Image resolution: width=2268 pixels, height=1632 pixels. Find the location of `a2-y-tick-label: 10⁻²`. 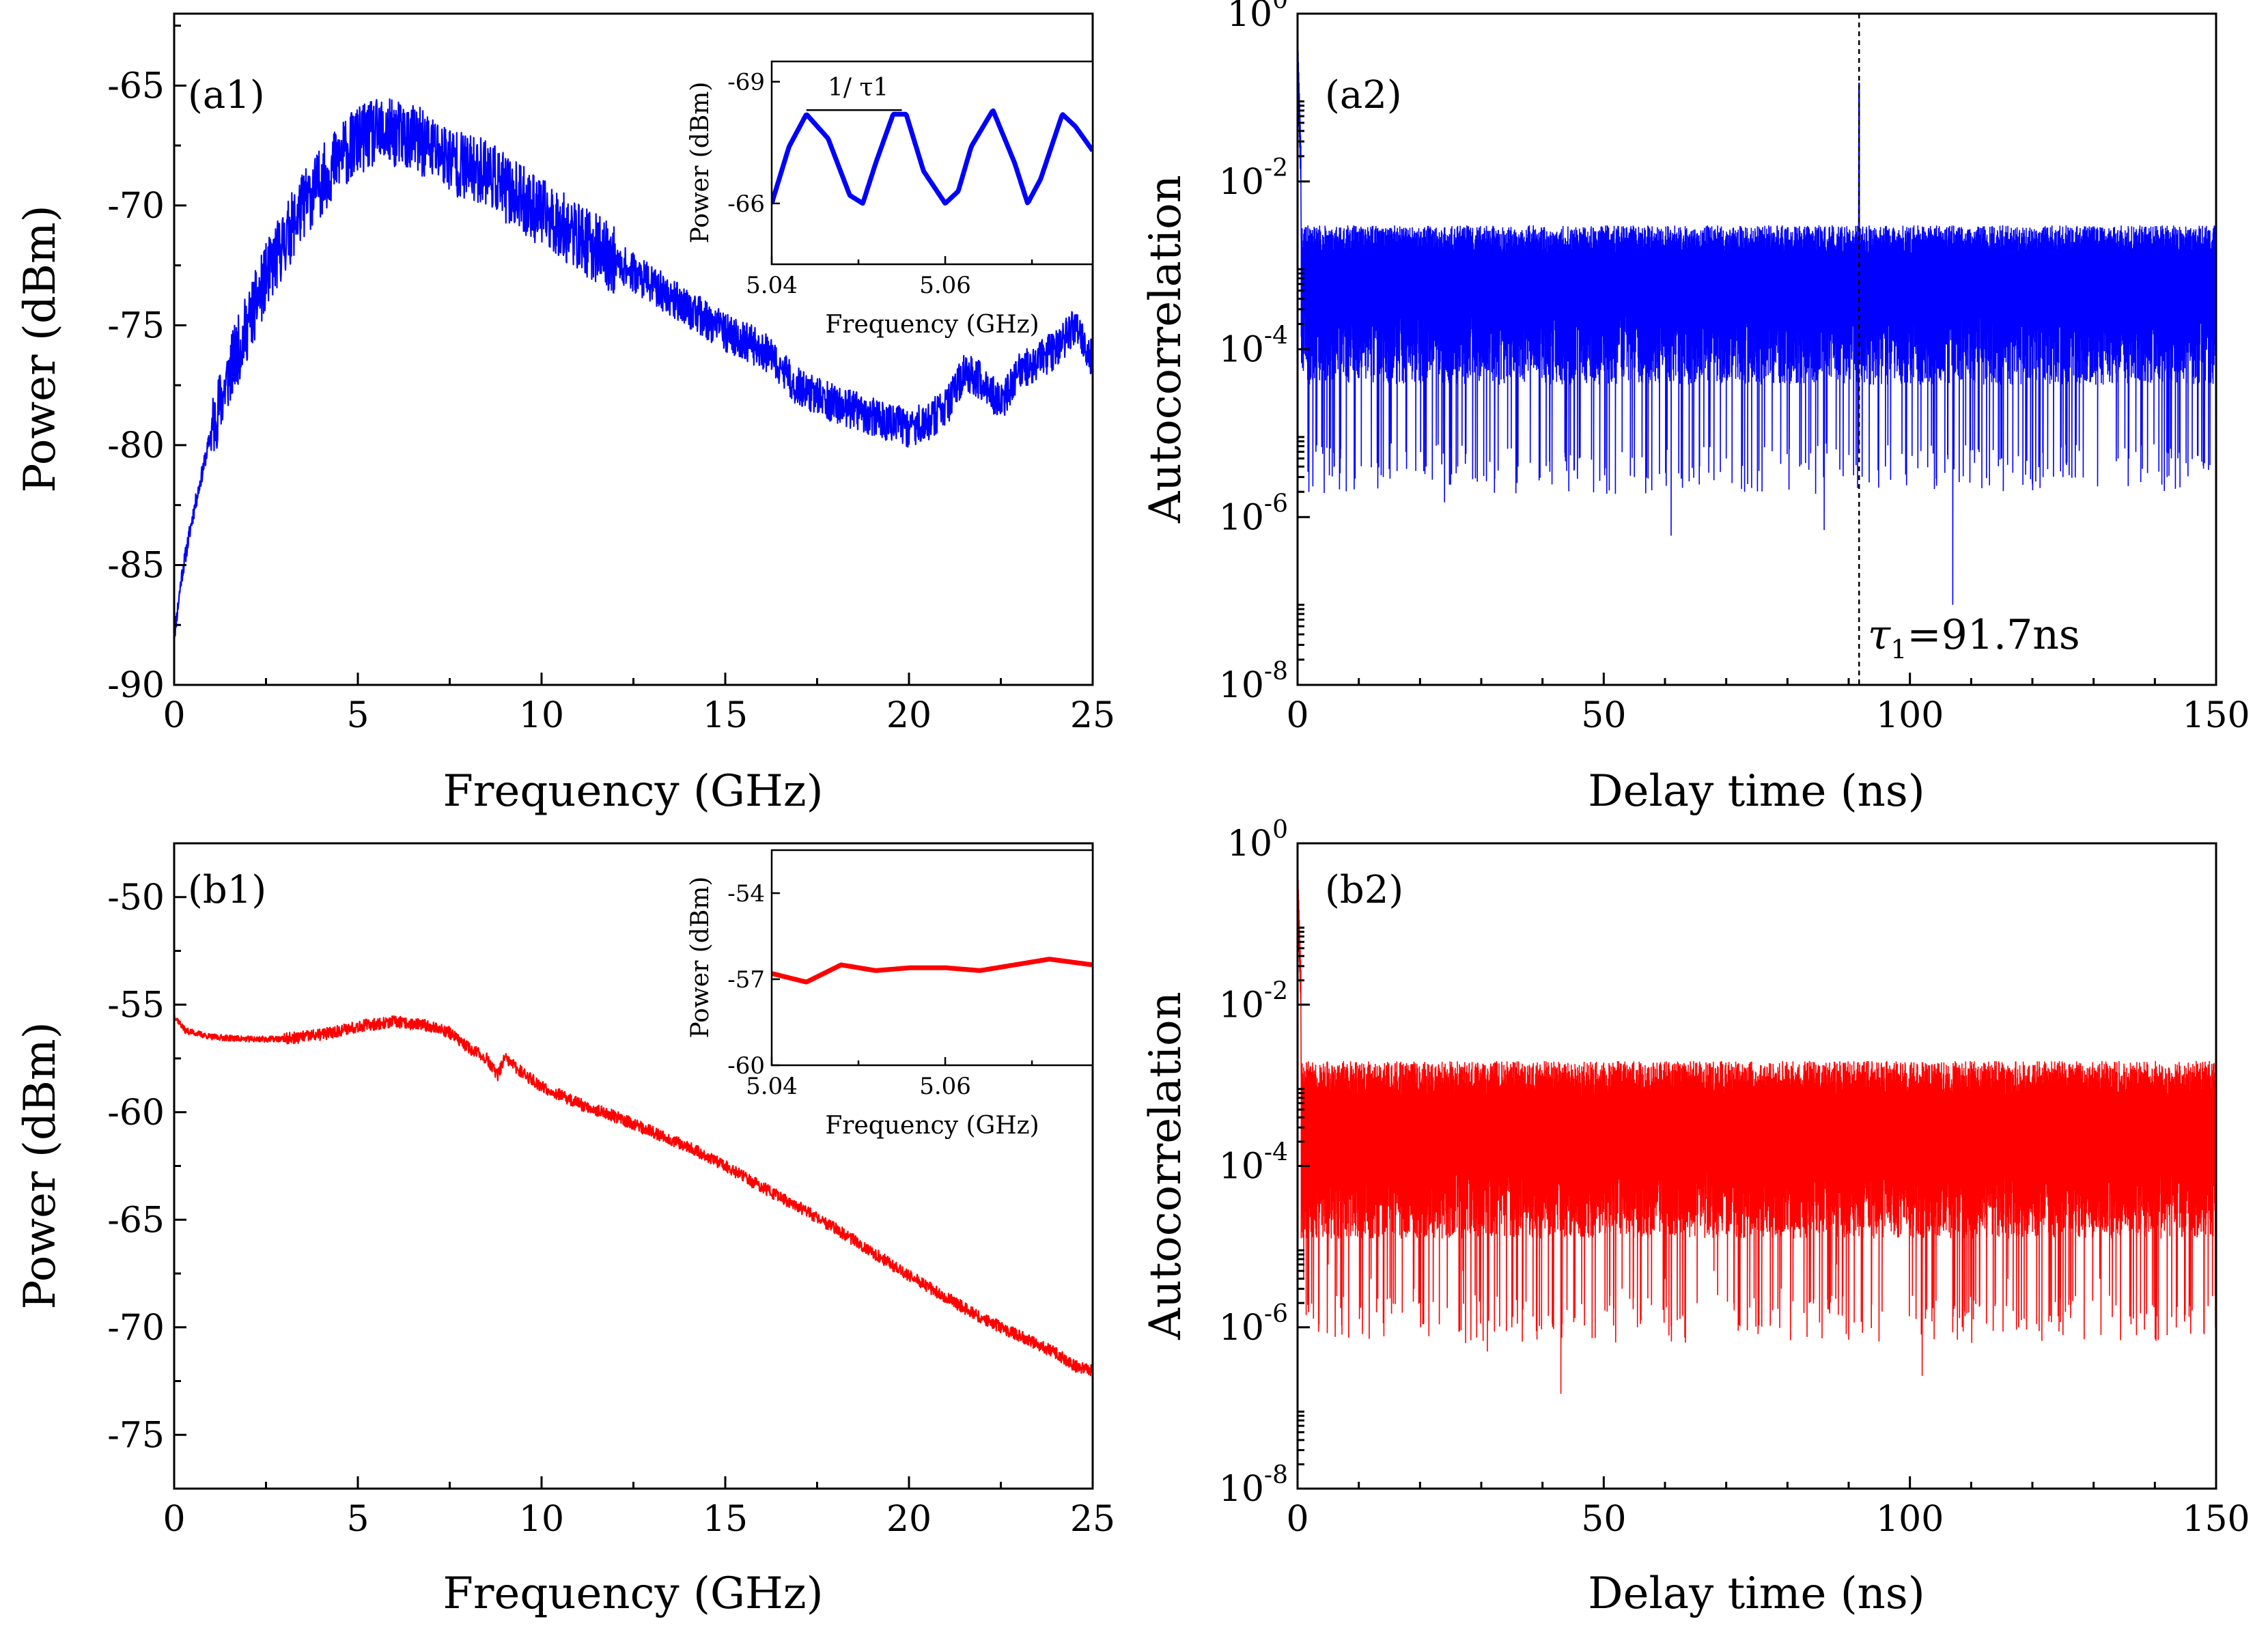

a2-y-tick-label: 10⁻² is located at coordinates (1253, 178).